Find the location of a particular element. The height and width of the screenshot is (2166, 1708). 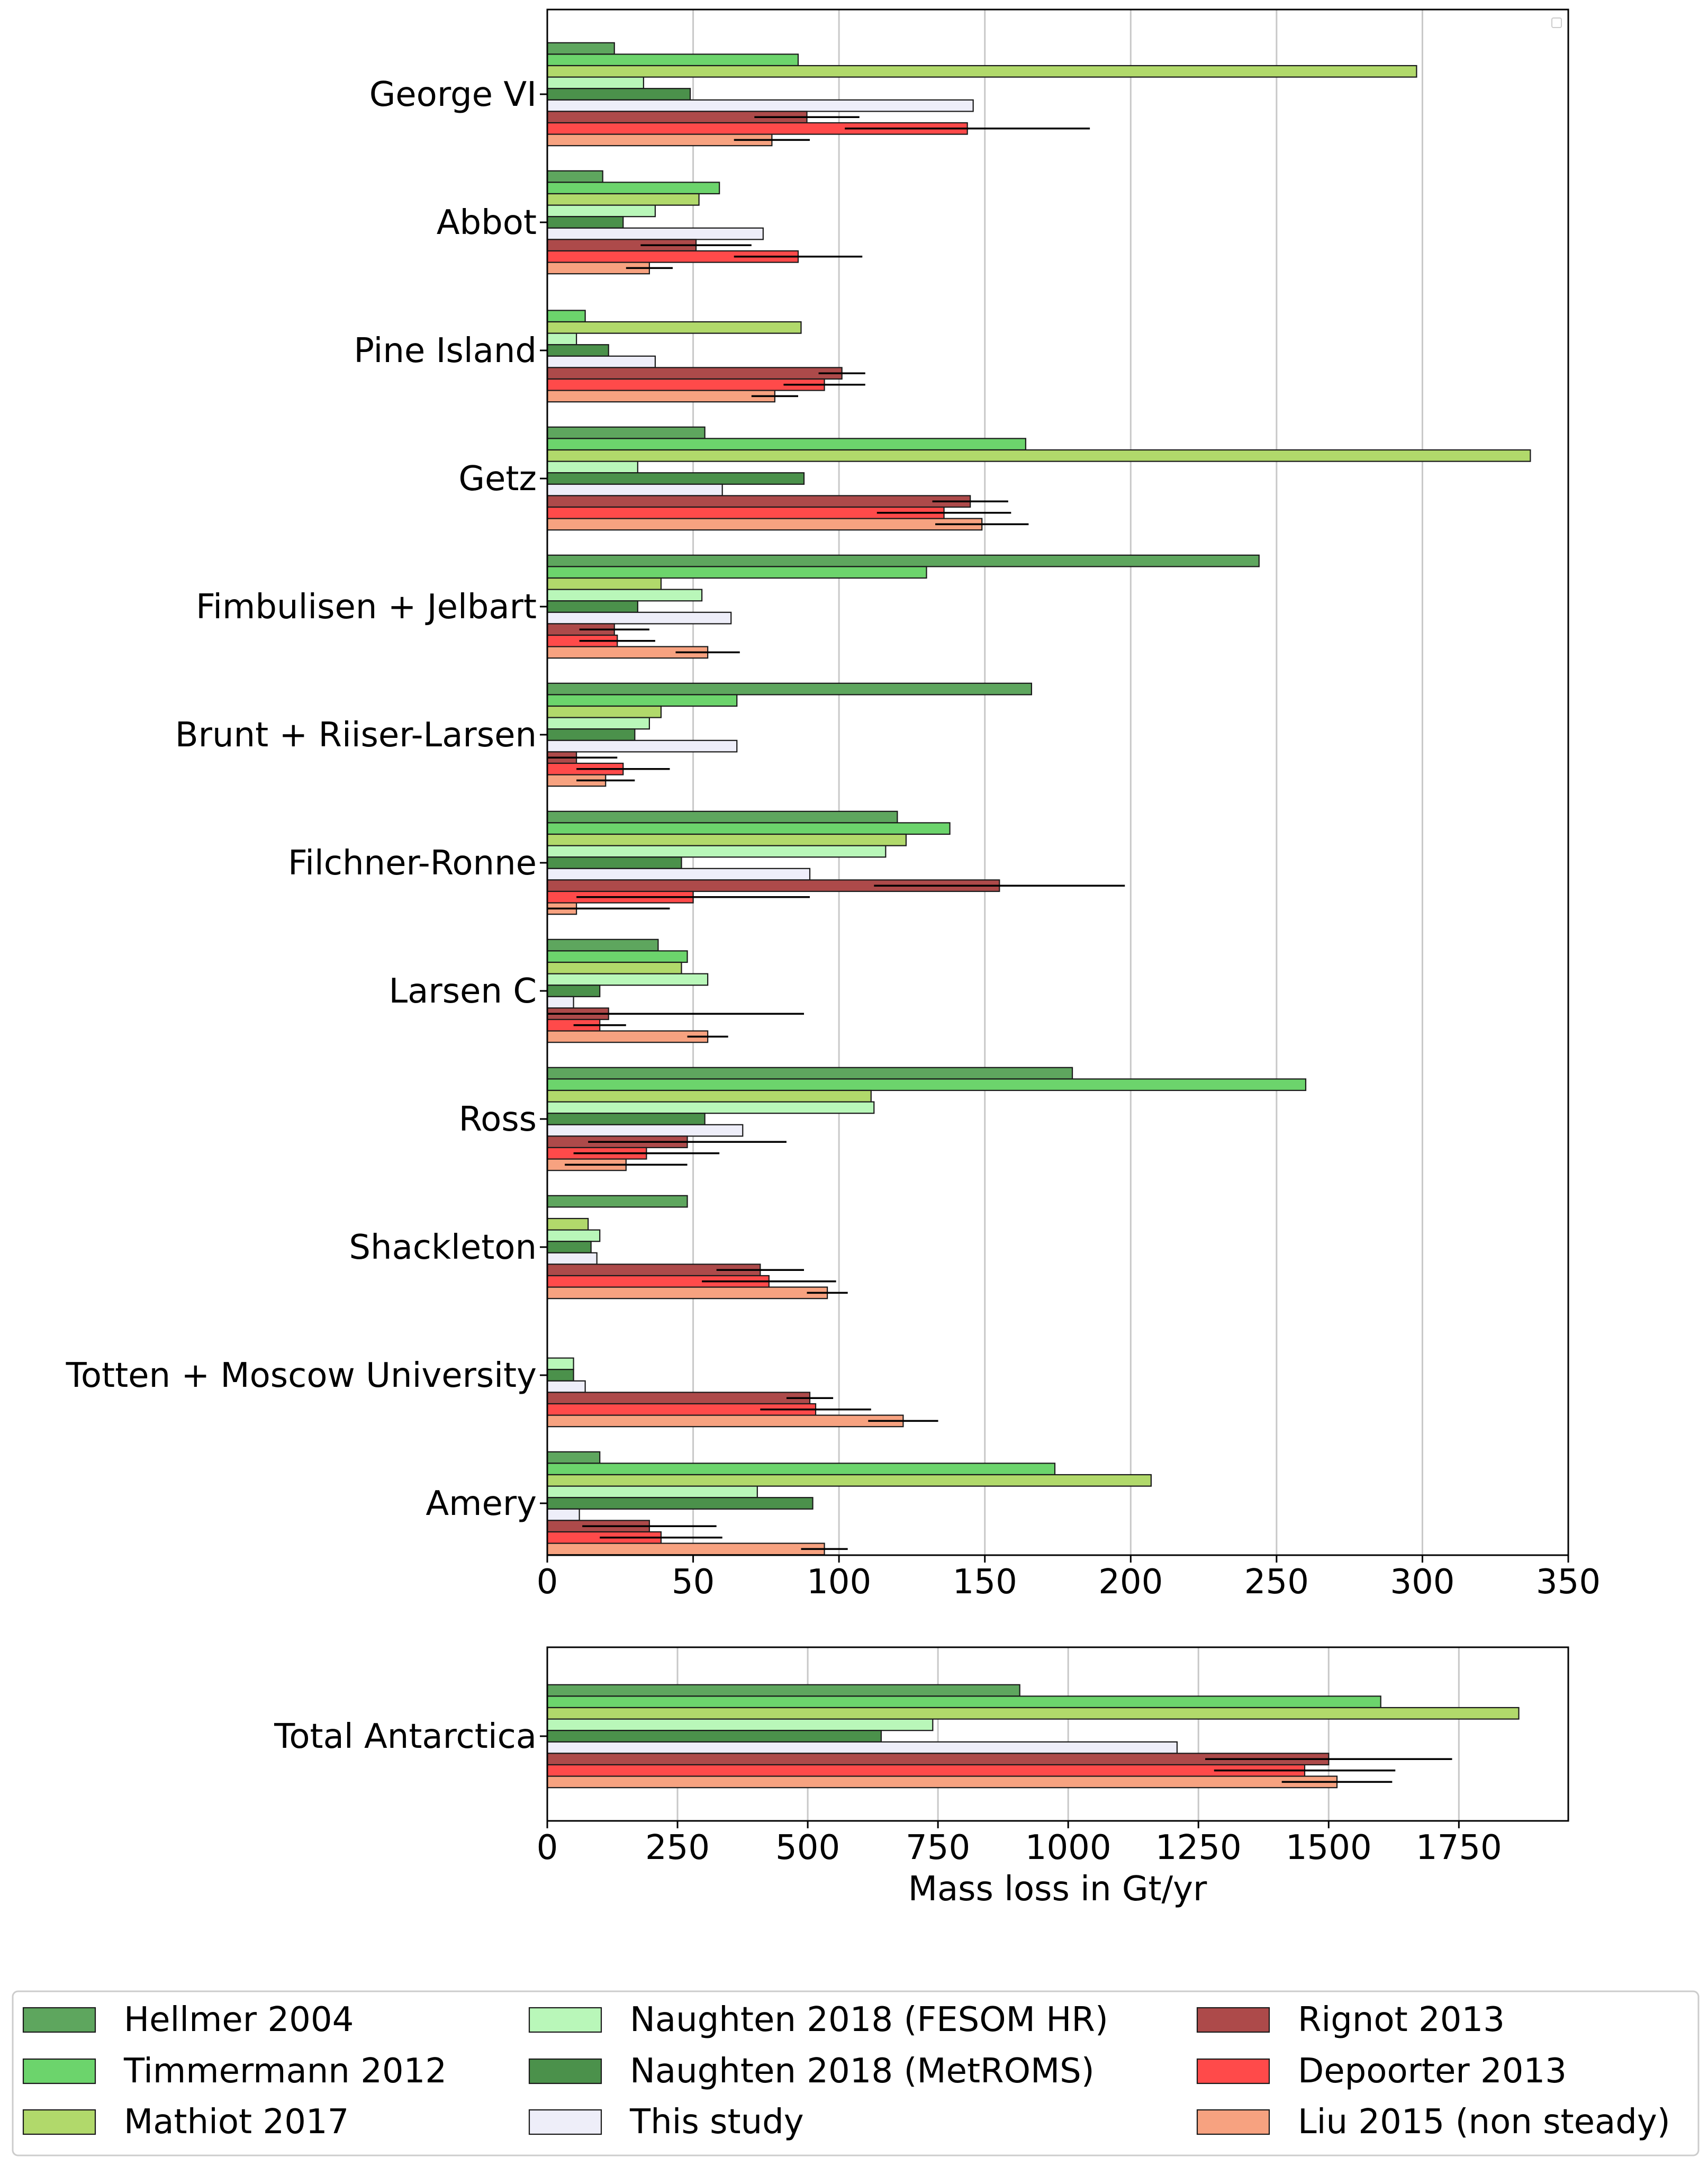

bar-naughten-2018-fesom-hr-george-vi is located at coordinates (595, 82).